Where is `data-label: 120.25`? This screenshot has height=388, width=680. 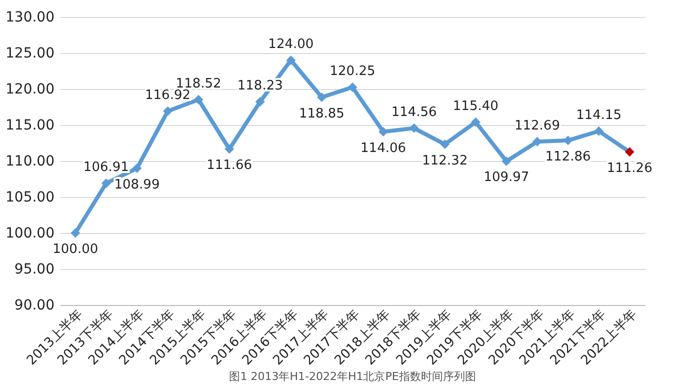 data-label: 120.25 is located at coordinates (353, 72).